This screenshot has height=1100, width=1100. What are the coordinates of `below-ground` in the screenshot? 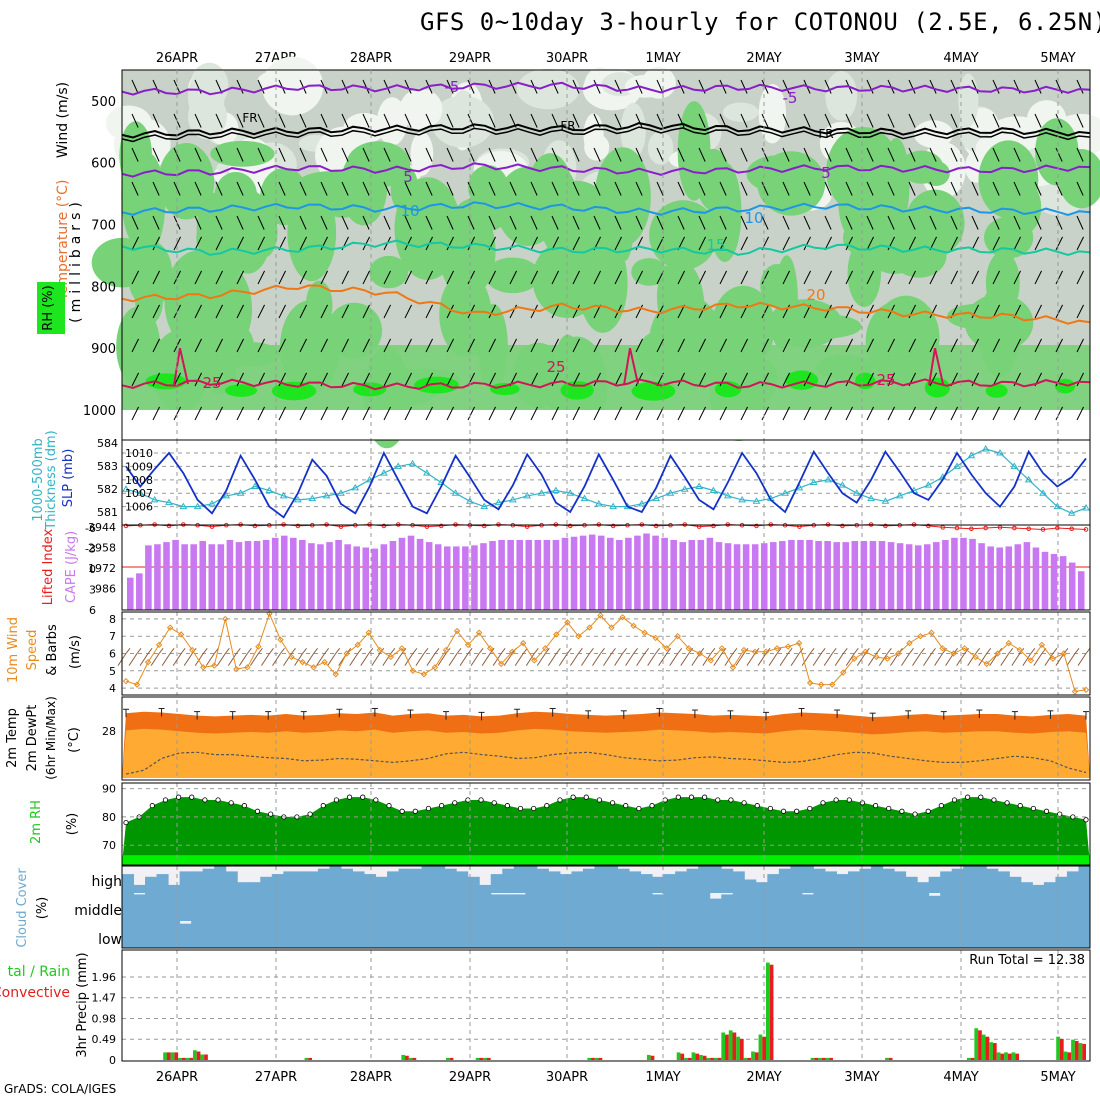 It's located at (606, 425).